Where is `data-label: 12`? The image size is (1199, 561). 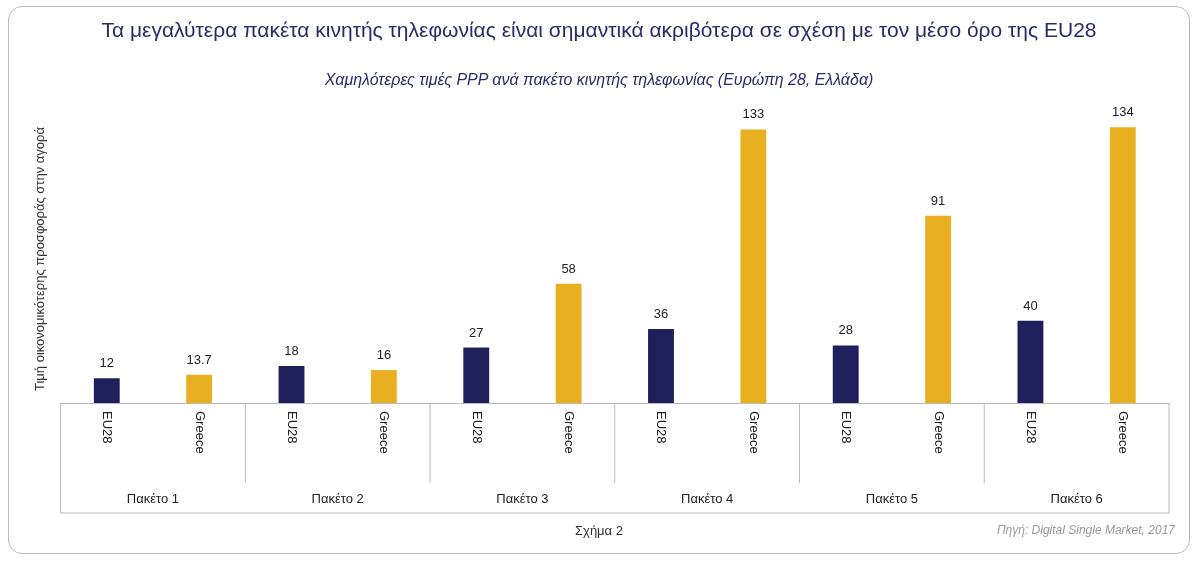
data-label: 12 is located at coordinates (107, 363).